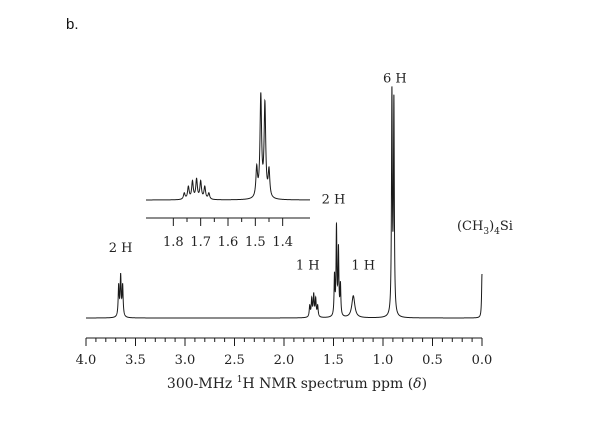  I want to click on x-tick-label: 0.0, so click(482, 360).